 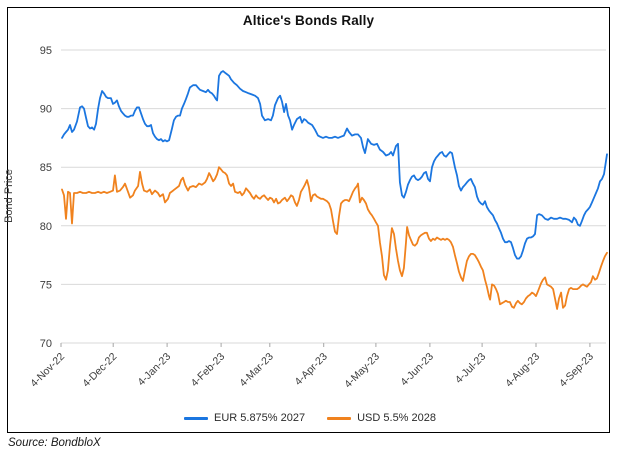 What do you see at coordinates (339, 418) in the screenshot?
I see `usd-line-swatch-icon` at bounding box center [339, 418].